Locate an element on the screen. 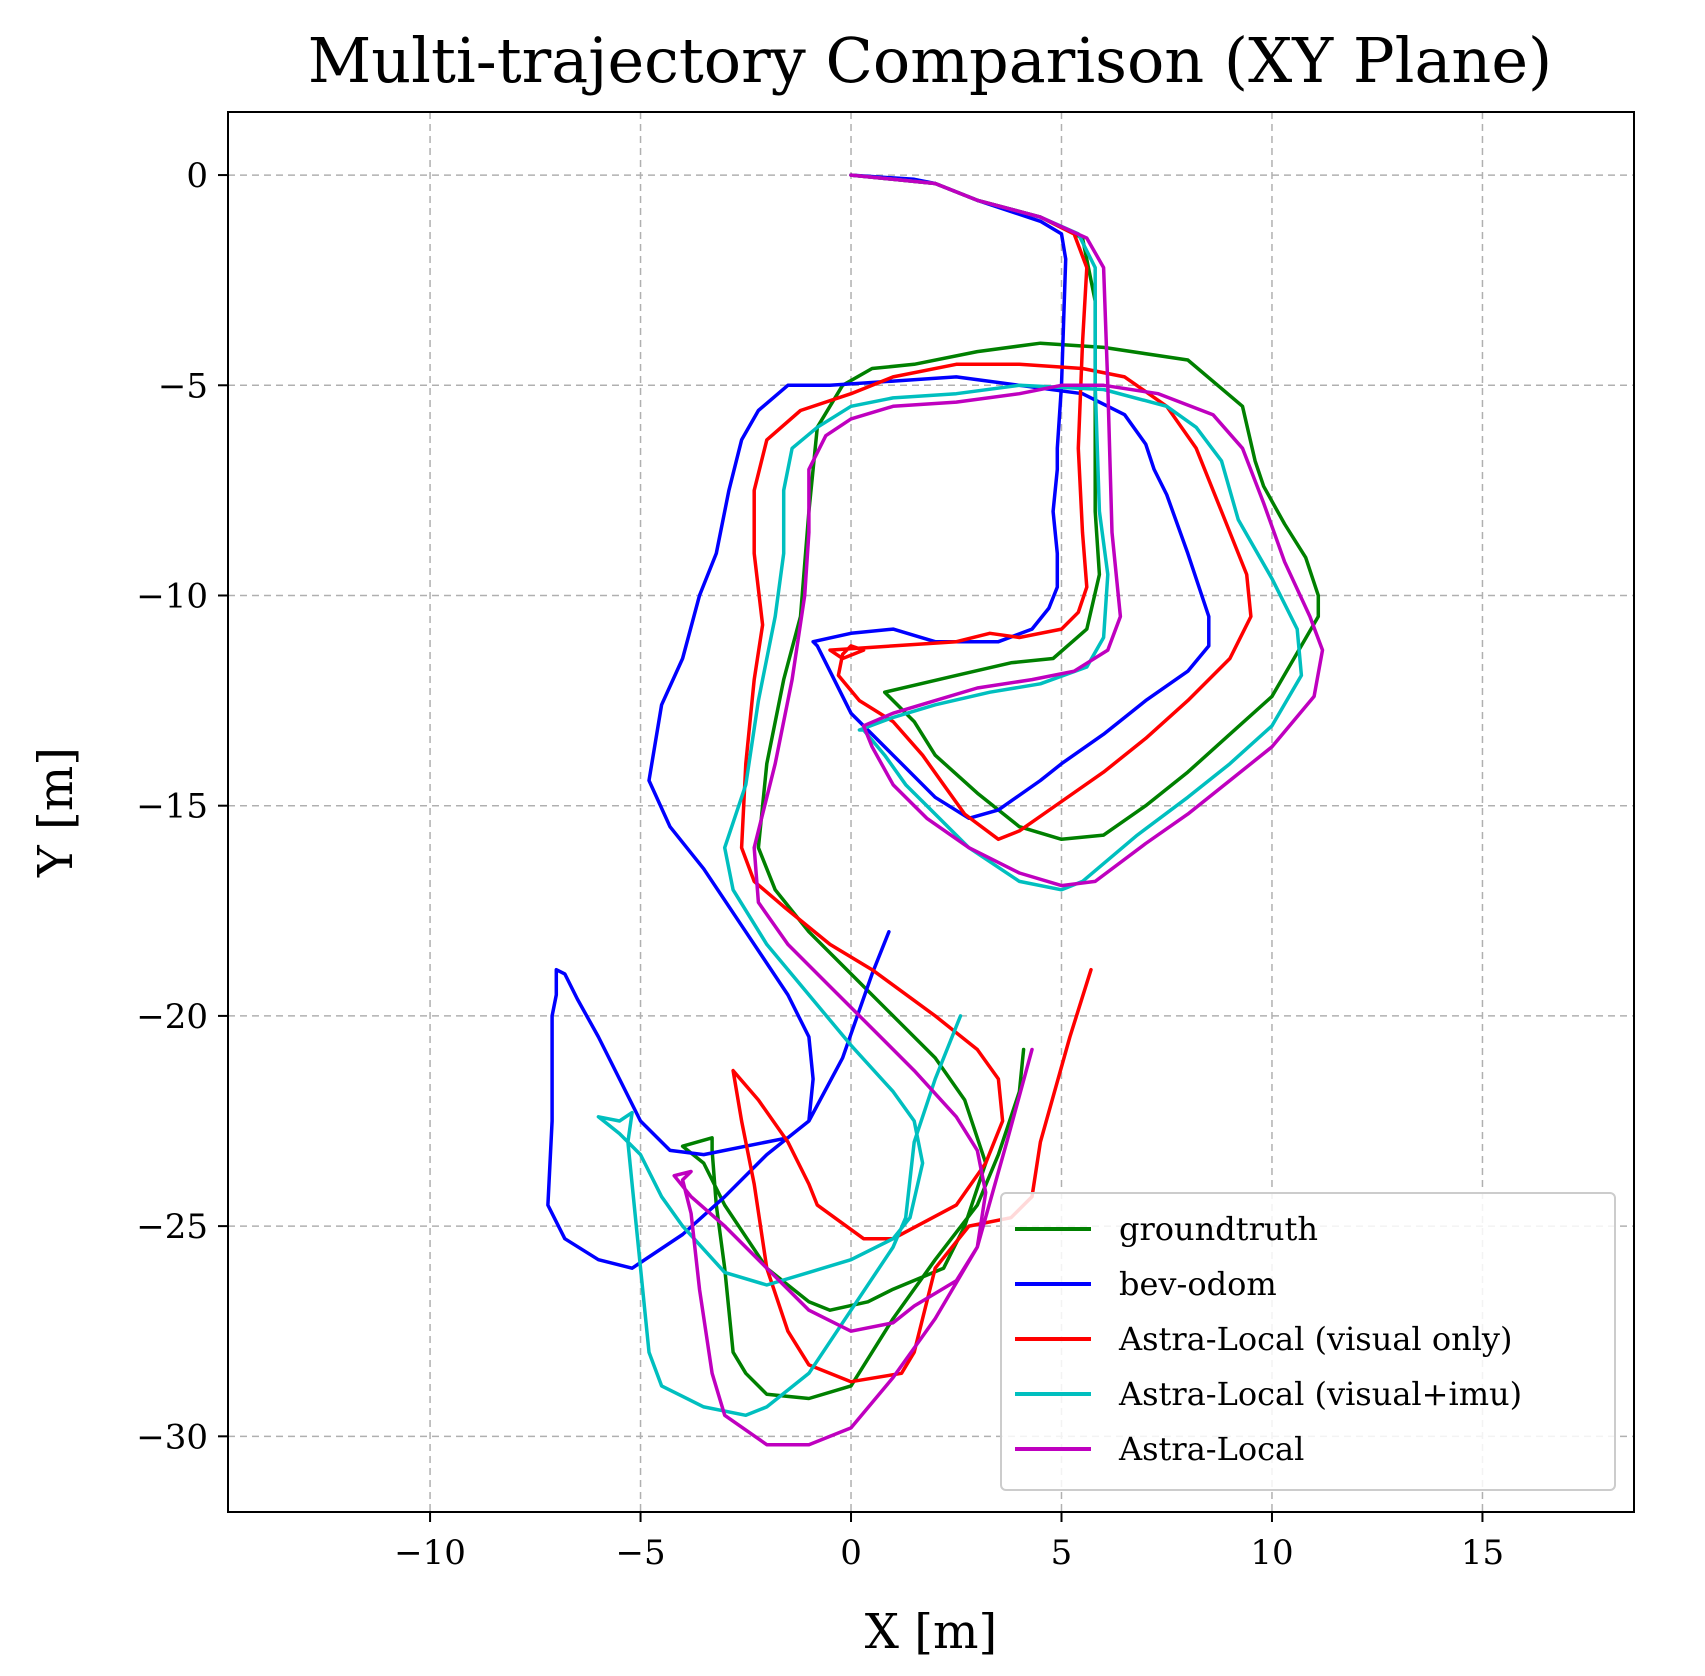 The width and height of the screenshot is (1705, 1676). legend-label: bev-odom is located at coordinates (1198, 1284).